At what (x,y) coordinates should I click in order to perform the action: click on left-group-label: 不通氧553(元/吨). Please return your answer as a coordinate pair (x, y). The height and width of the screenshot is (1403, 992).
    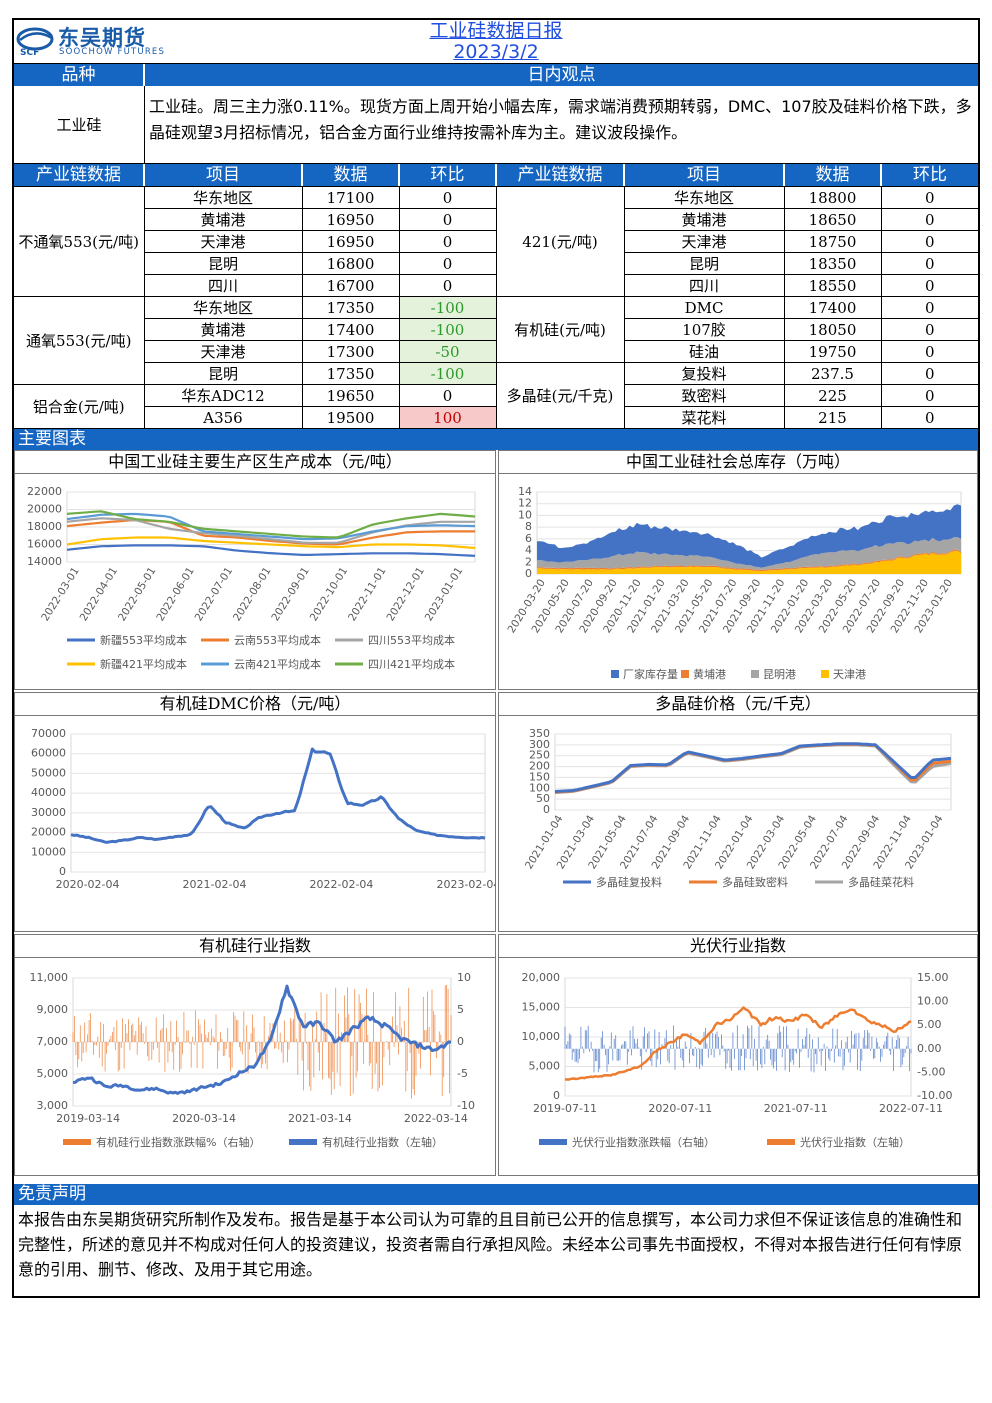
    Looking at the image, I should click on (78, 241).